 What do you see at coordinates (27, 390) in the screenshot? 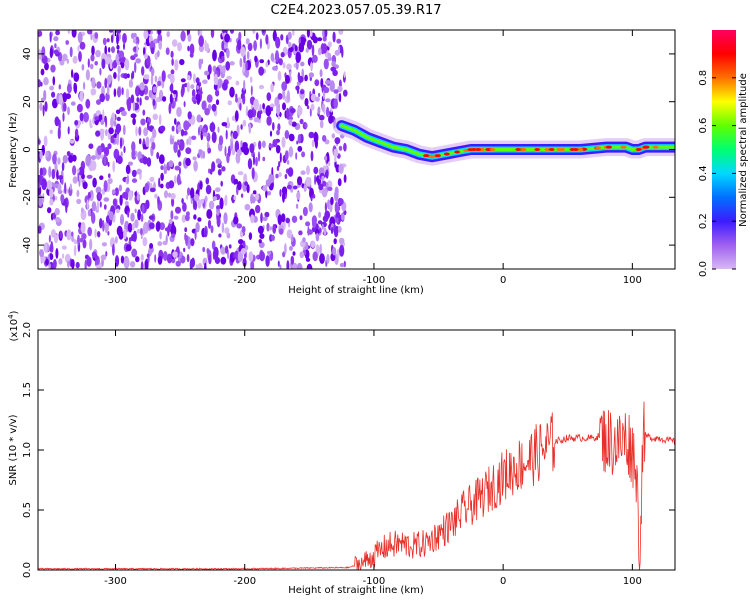
I see `y-tick-label: 1.5` at bounding box center [27, 390].